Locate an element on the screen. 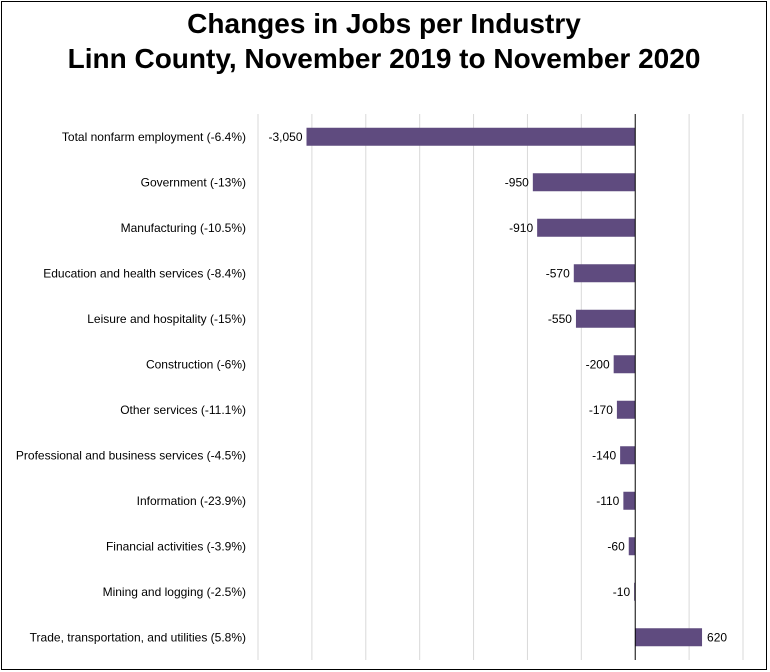 The width and height of the screenshot is (770, 672). data-label: 620 is located at coordinates (717, 637).